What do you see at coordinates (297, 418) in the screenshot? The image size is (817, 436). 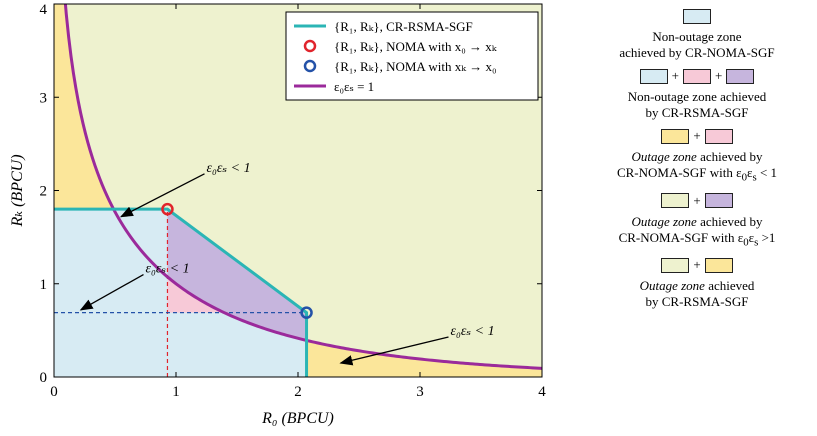 I see `x-axis-label: R₀ (BPCU)` at bounding box center [297, 418].